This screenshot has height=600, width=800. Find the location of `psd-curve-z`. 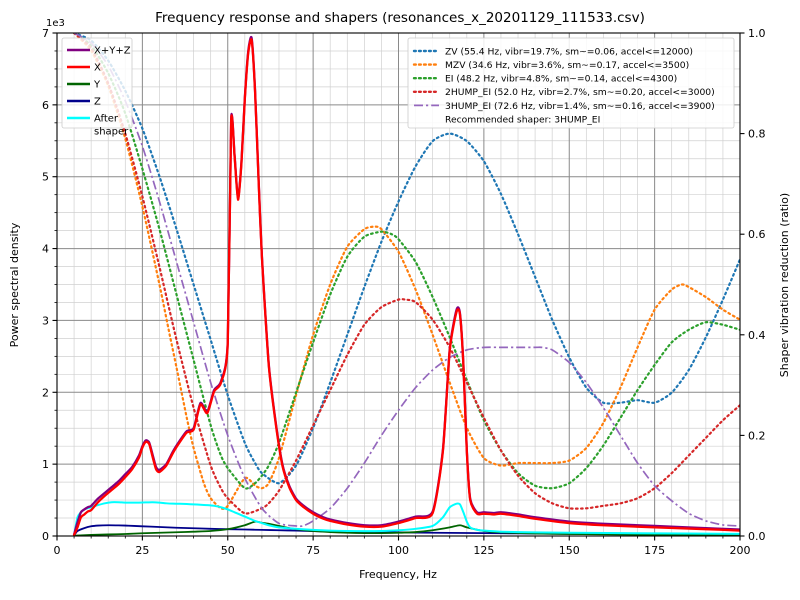

psd-curve-z is located at coordinates (406, 530).